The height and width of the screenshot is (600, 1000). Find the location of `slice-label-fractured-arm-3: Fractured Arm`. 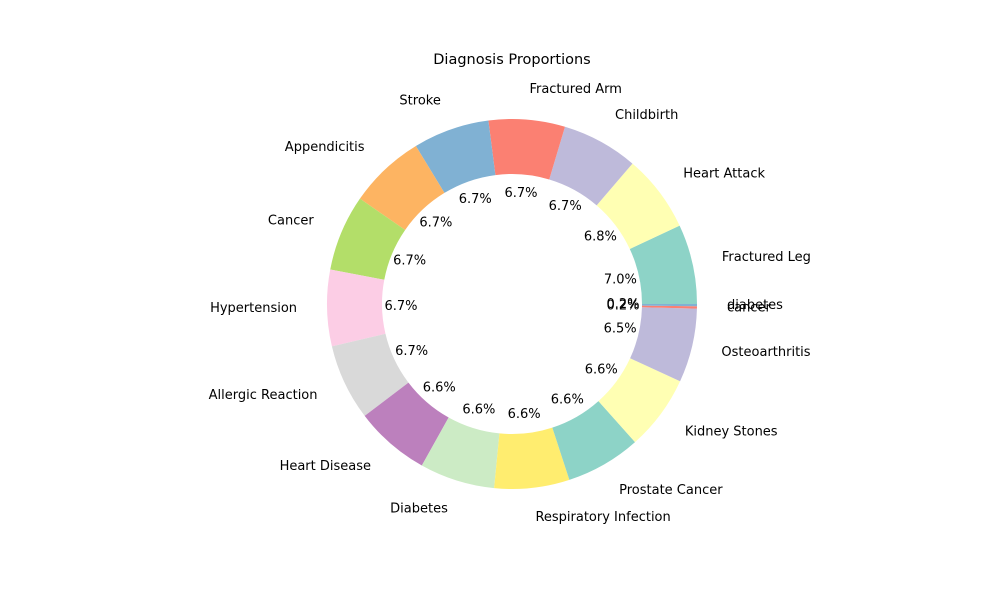

slice-label-fractured-arm-3: Fractured Arm is located at coordinates (575, 89).